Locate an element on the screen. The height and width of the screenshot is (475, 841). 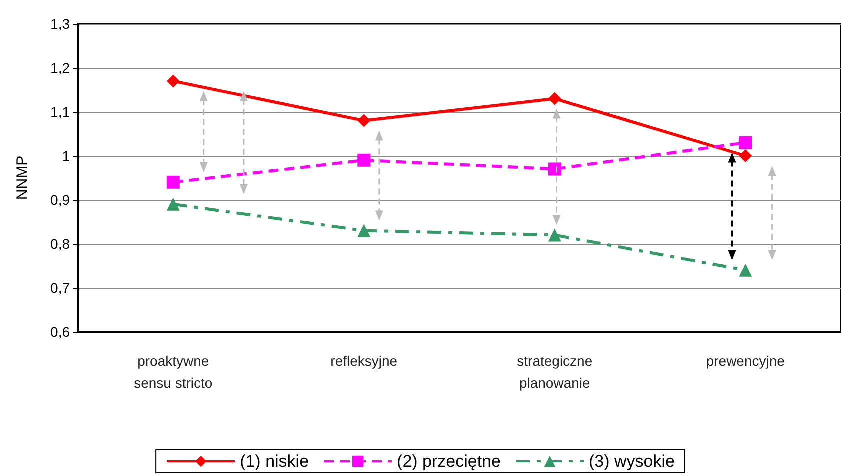
y-axis-title: NNMP is located at coordinates (22, 178).